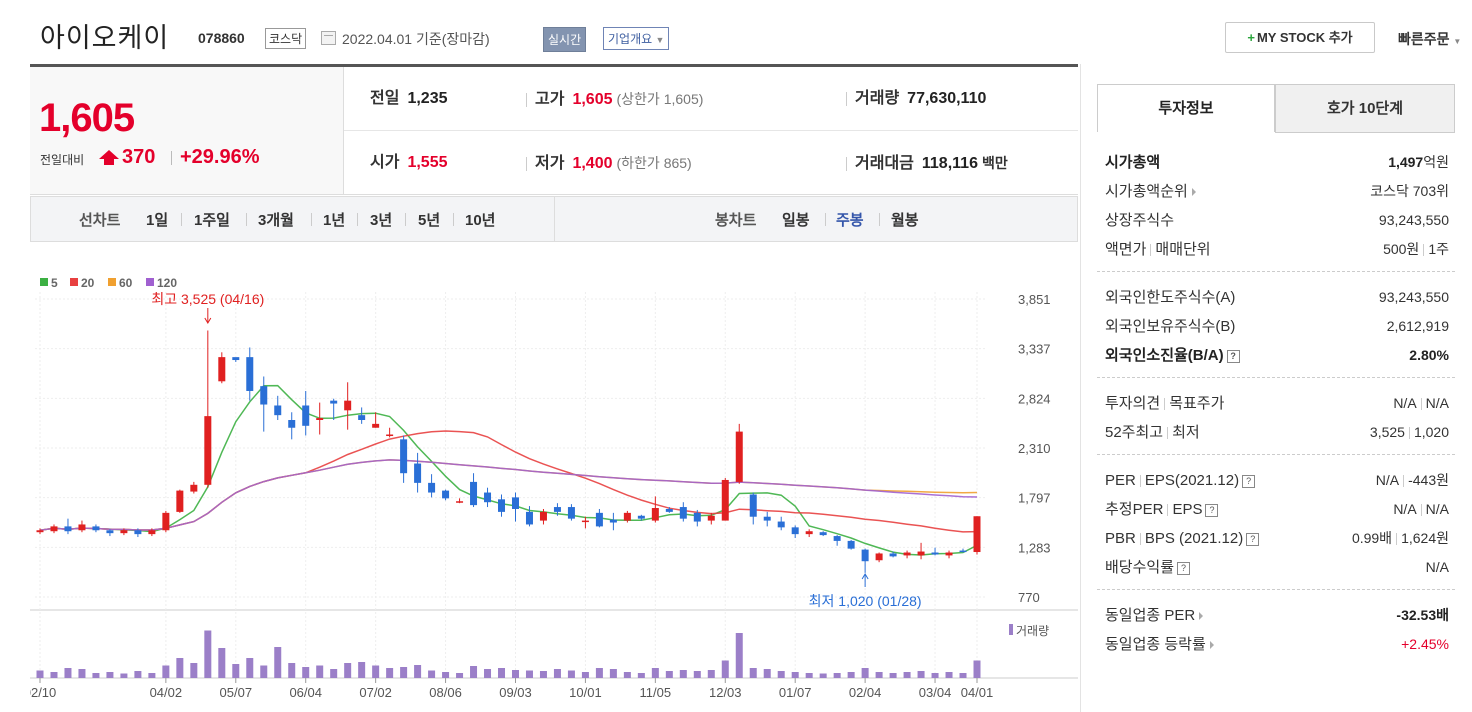 This screenshot has width=1472, height=712. I want to click on market-cap-label: 시가총액, so click(1133, 162).